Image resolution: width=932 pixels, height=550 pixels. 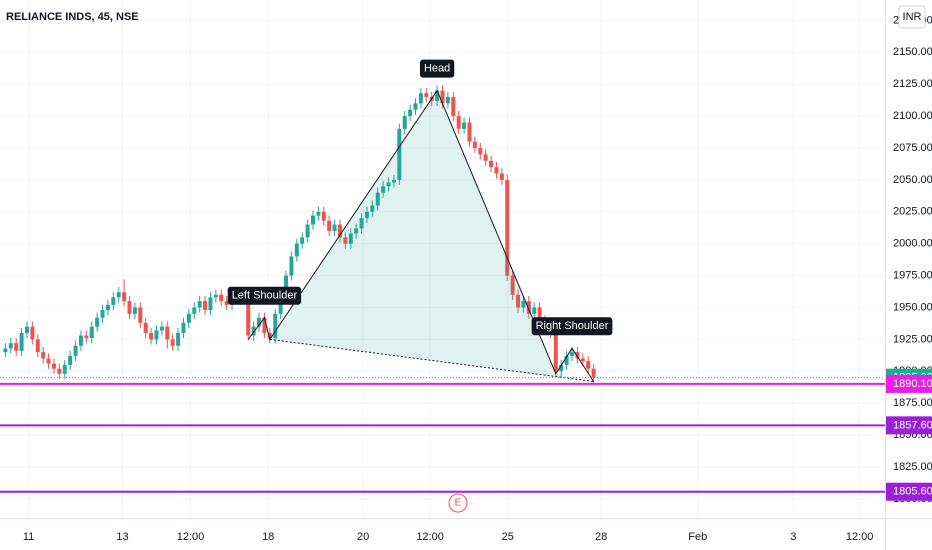 What do you see at coordinates (793, 537) in the screenshot?
I see `x-tick-label: 3` at bounding box center [793, 537].